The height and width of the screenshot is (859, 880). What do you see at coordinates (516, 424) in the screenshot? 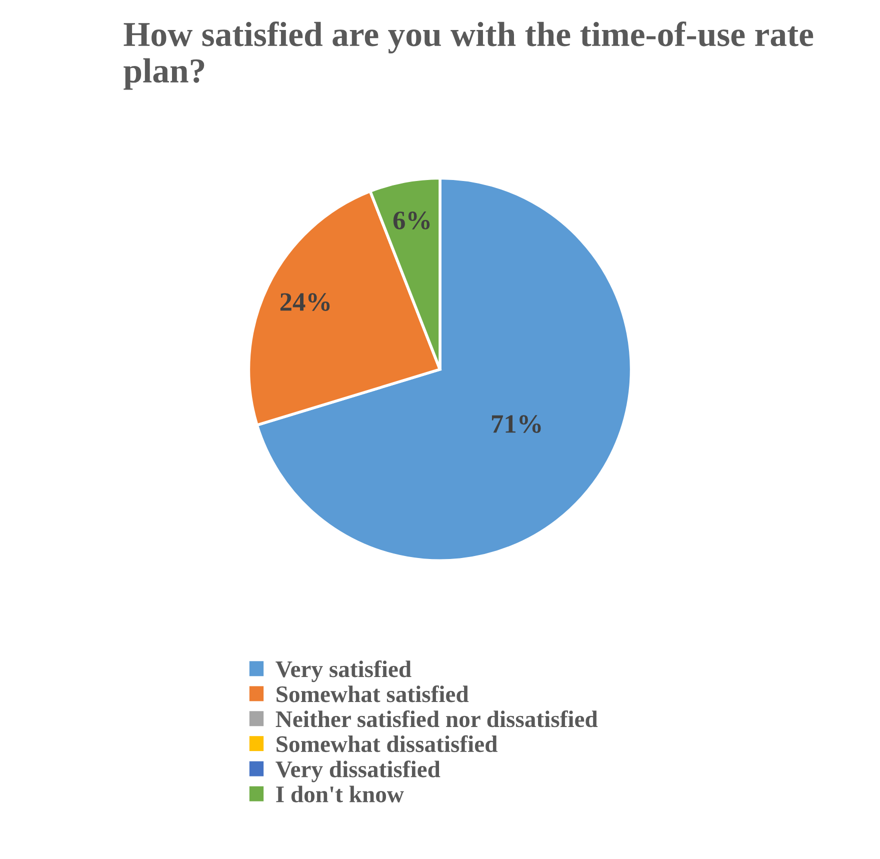
I see `data-label: 71%` at bounding box center [516, 424].